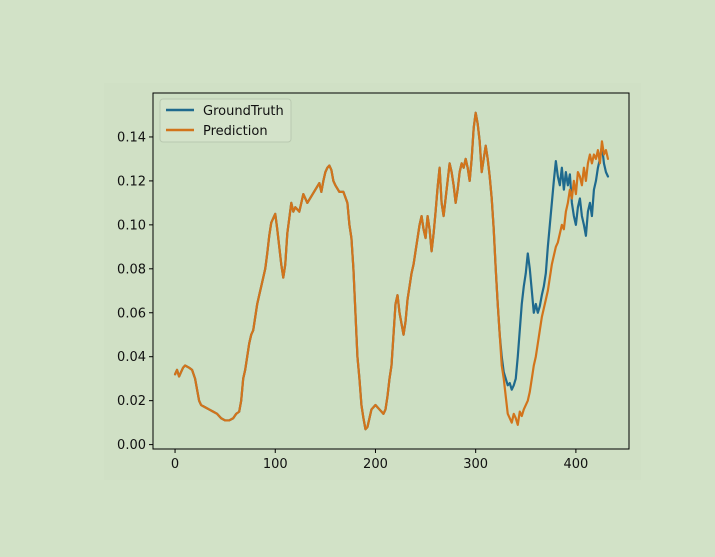  Describe the element at coordinates (243, 111) in the screenshot. I see `legend-label-groundtruth: GroundTruth` at that location.